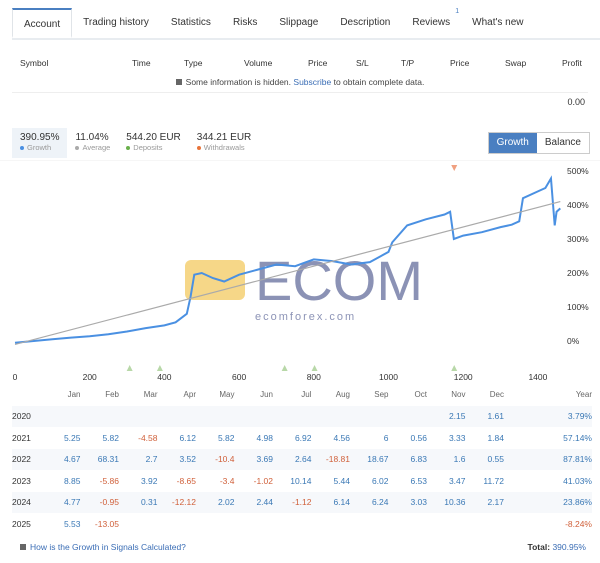 The width and height of the screenshot is (600, 563). Describe the element at coordinates (537, 377) in the screenshot. I see `x-tick-label: 1400` at that location.